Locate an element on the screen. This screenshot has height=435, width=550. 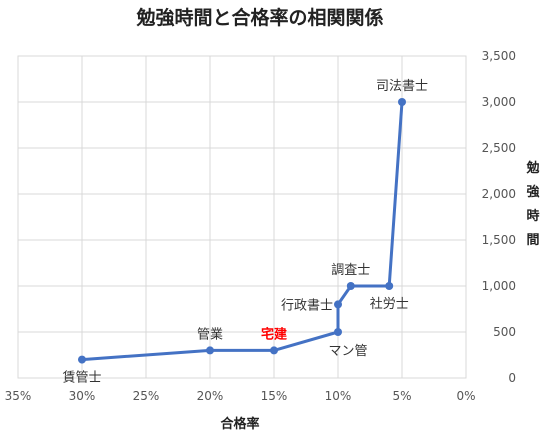
y-tick-label: 3,500 is located at coordinates (499, 56).